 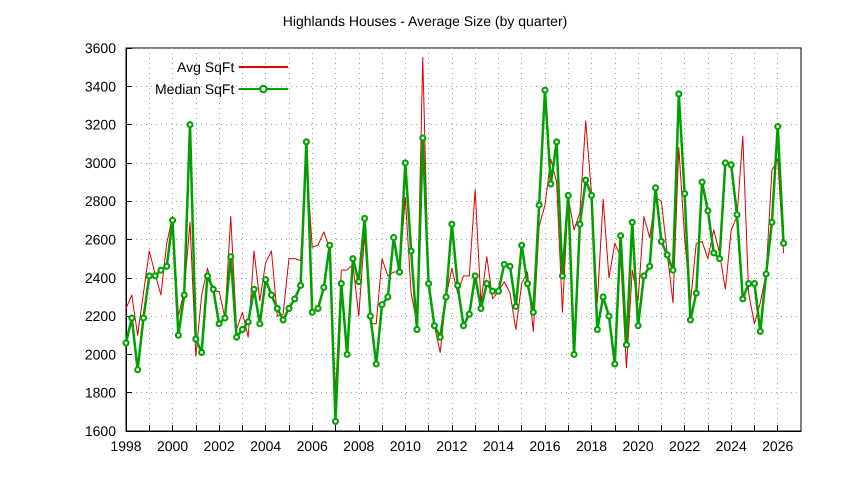 What do you see at coordinates (731, 446) in the screenshot?
I see `x-tick-label: 2024` at bounding box center [731, 446].